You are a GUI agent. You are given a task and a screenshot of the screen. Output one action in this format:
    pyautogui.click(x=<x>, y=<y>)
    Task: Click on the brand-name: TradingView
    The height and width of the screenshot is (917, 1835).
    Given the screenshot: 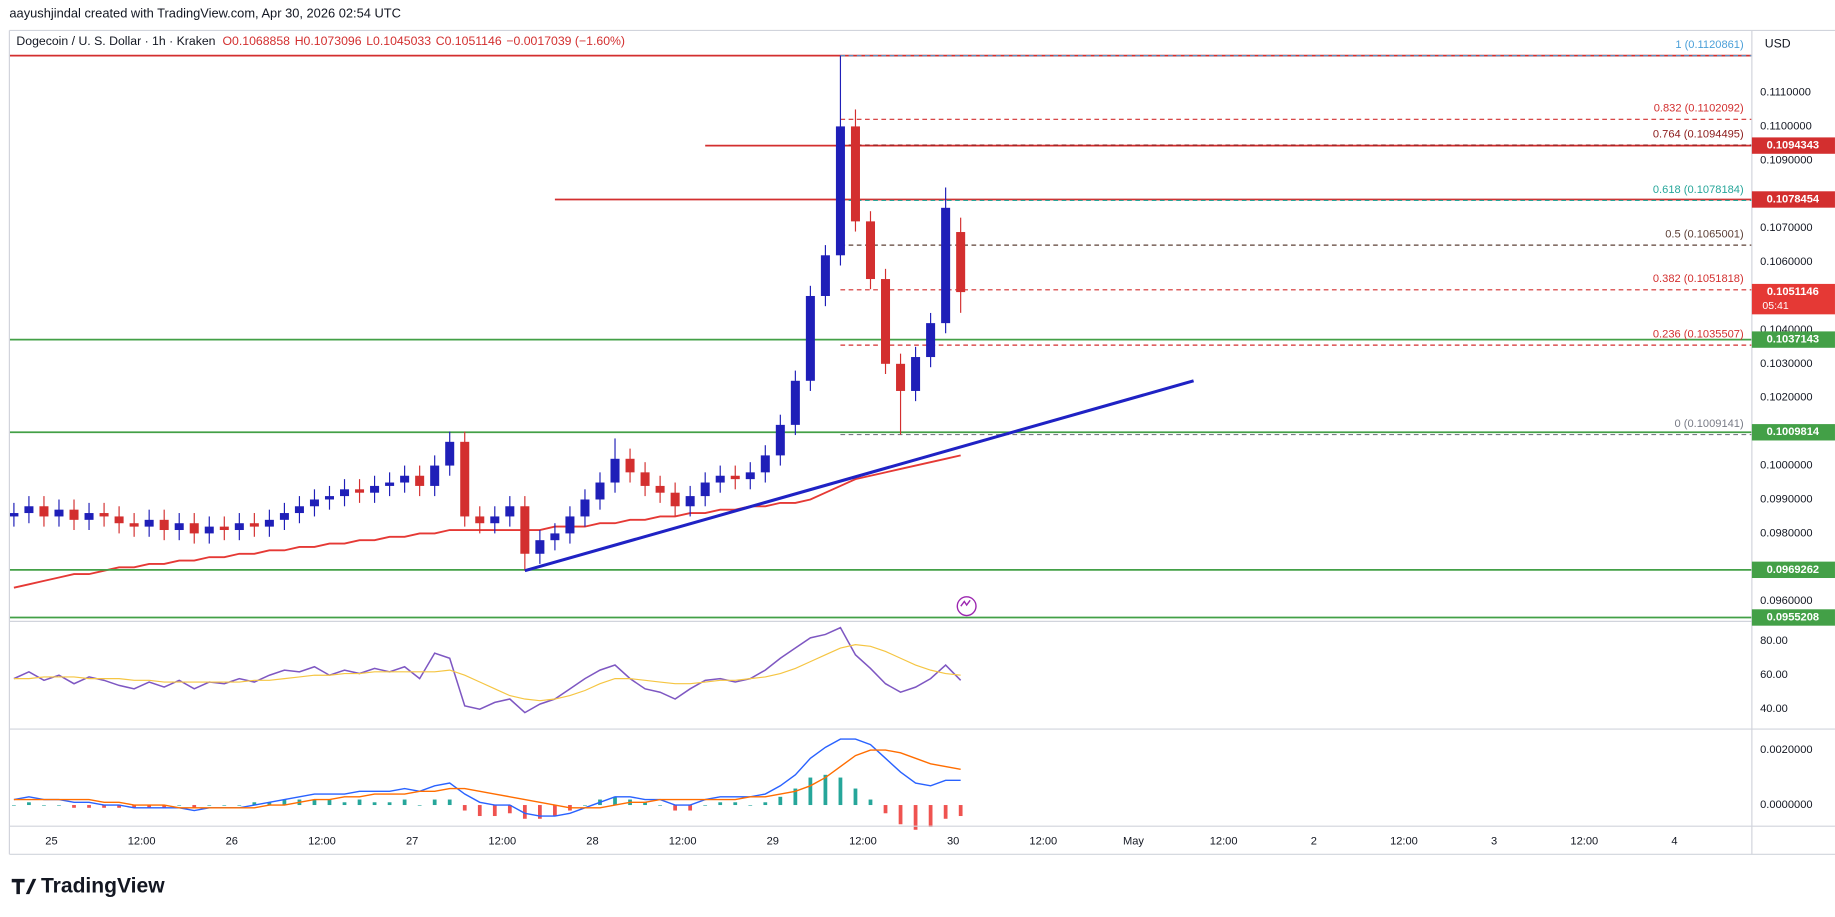 What is the action you would take?
    pyautogui.click(x=103, y=886)
    